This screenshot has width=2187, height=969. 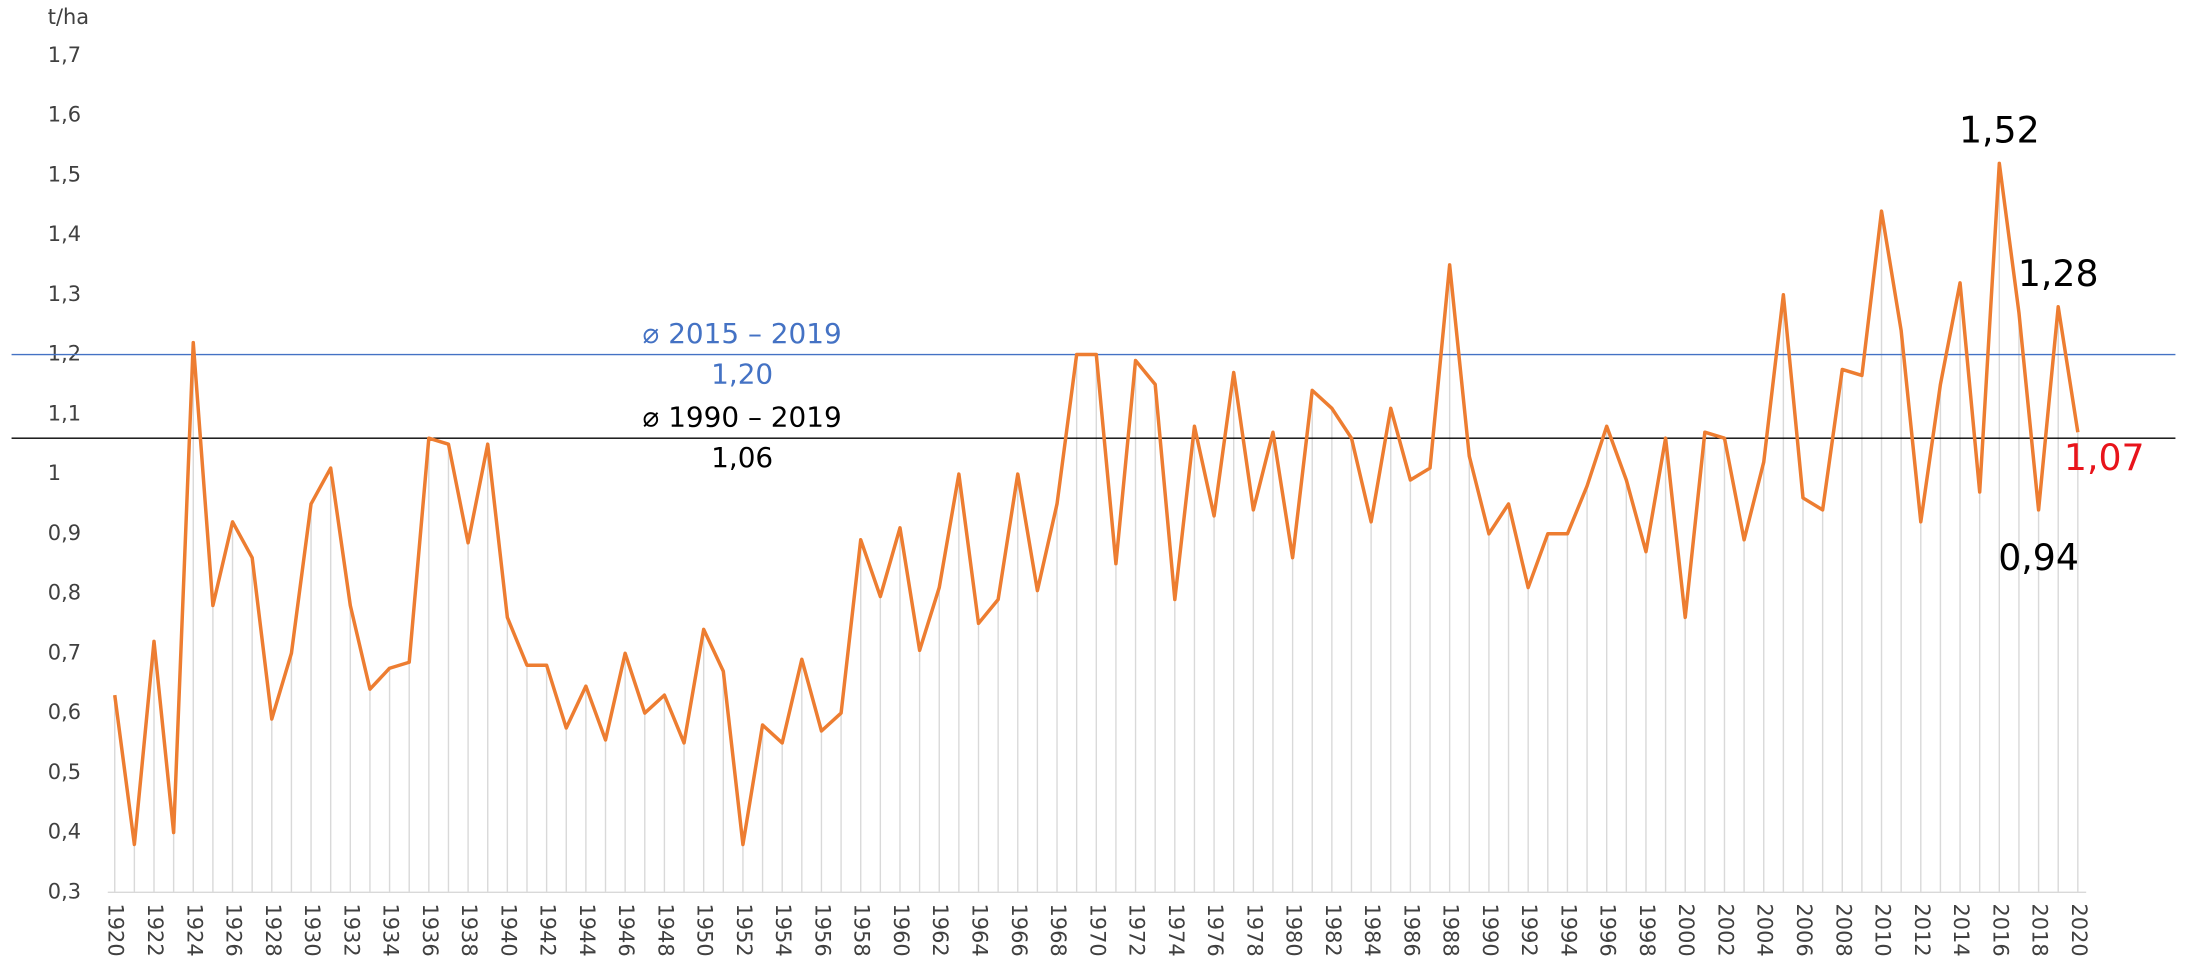 I want to click on x-tick-label: 2016, so click(x=2000, y=929).